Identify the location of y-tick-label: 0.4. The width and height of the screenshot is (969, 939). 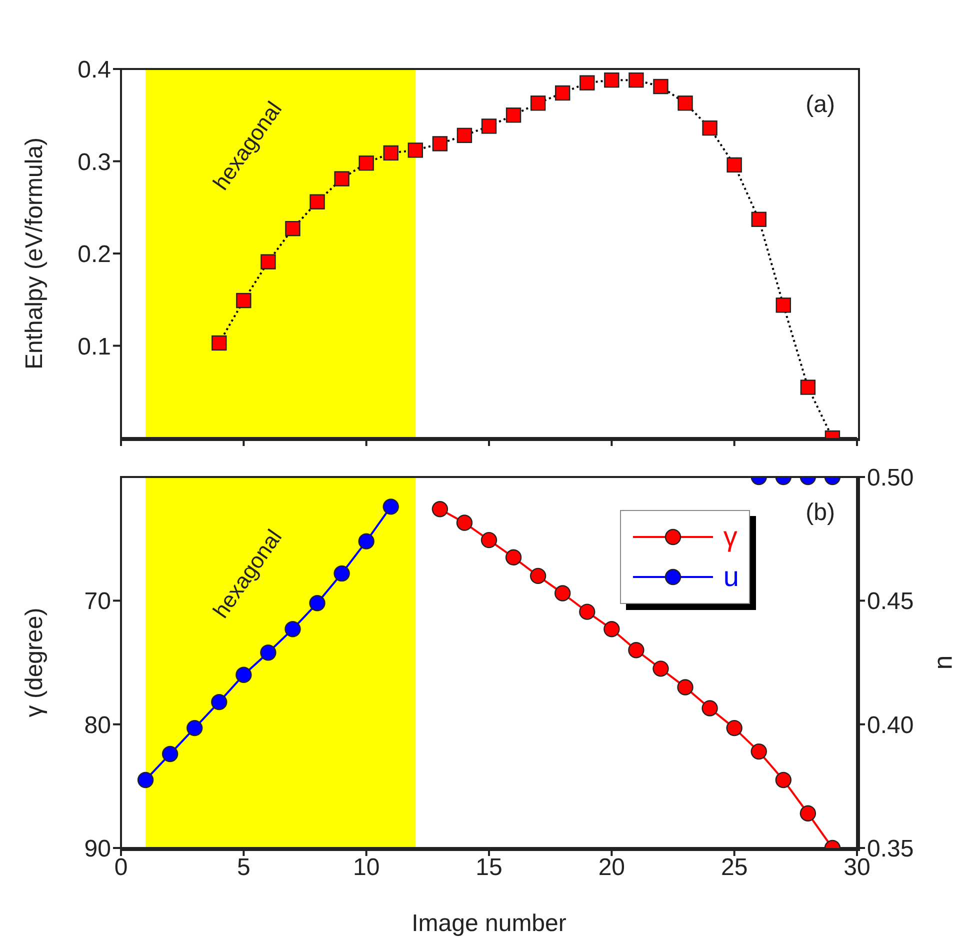
(94, 70).